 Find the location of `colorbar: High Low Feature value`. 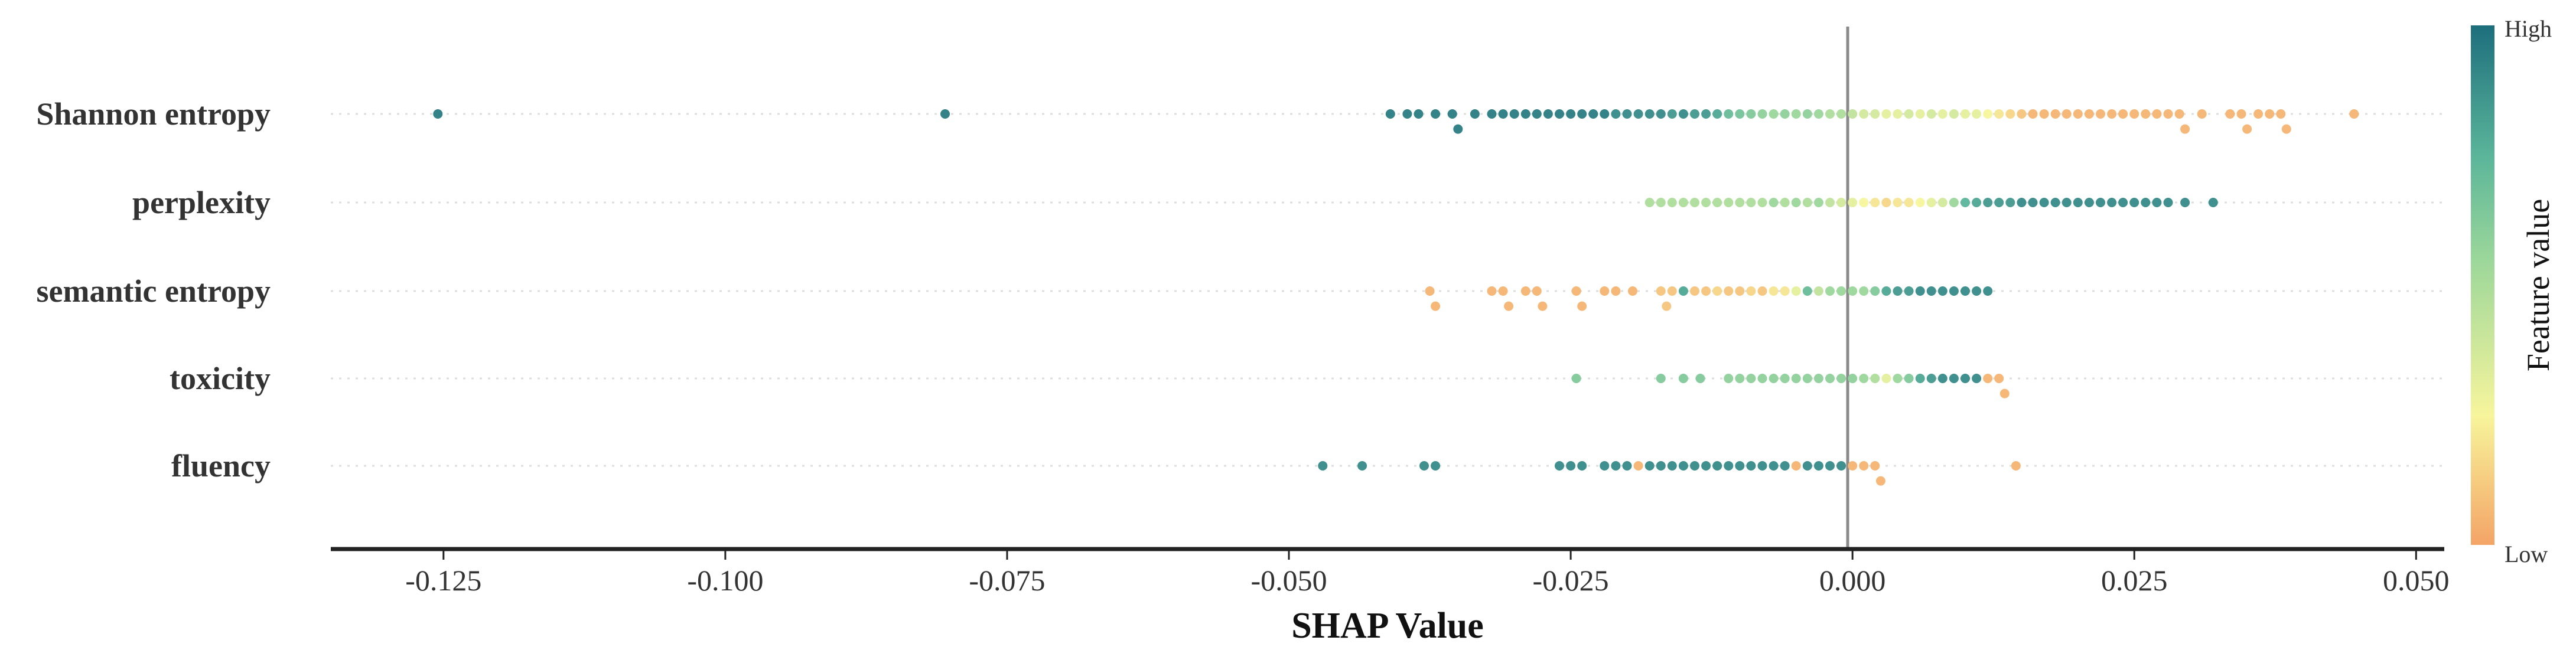

colorbar: High Low Feature value is located at coordinates (2513, 291).